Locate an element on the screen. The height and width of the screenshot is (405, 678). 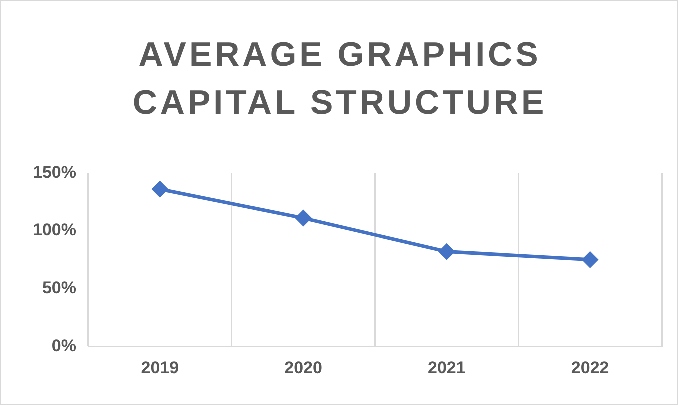
y-tick-label: 0% is located at coordinates (64, 346).